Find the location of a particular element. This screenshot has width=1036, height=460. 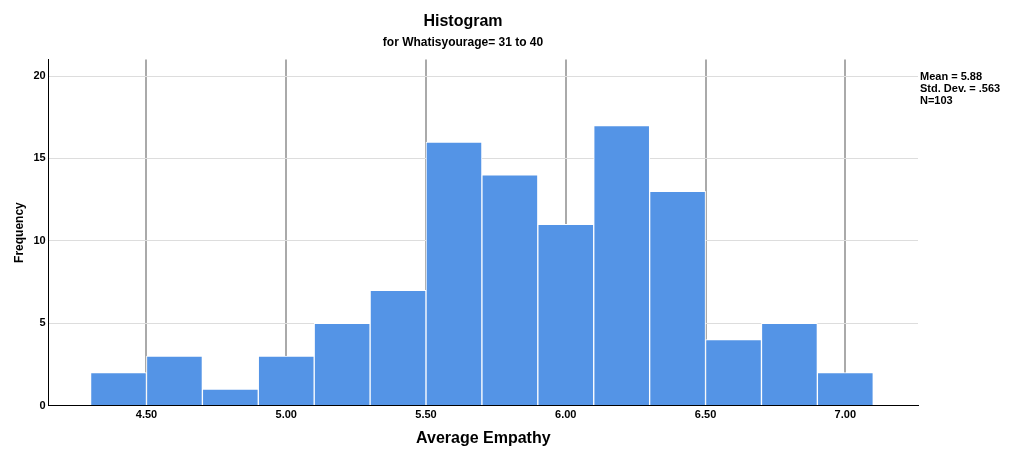

y-tick-label: 0 is located at coordinates (42, 404).